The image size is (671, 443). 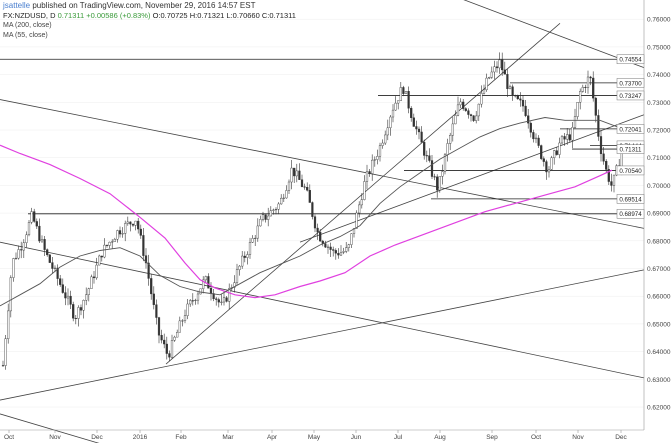 I want to click on author-link: jsattelle, so click(x=17, y=5).